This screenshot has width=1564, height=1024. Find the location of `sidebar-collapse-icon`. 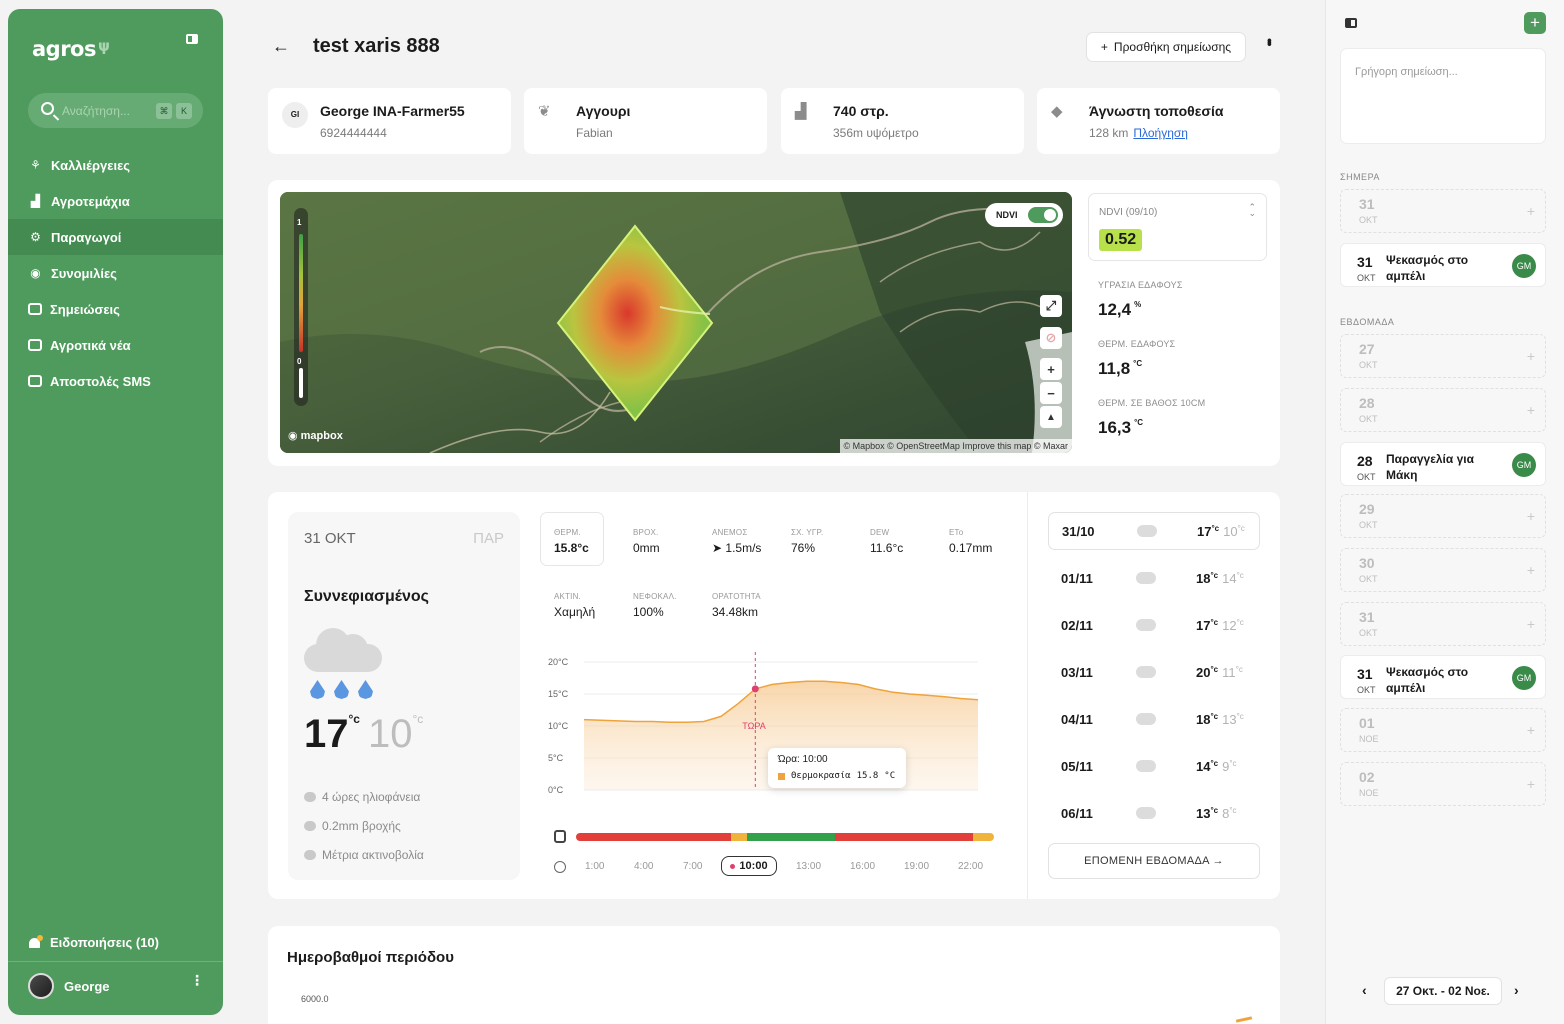

sidebar-collapse-icon is located at coordinates (192, 39).